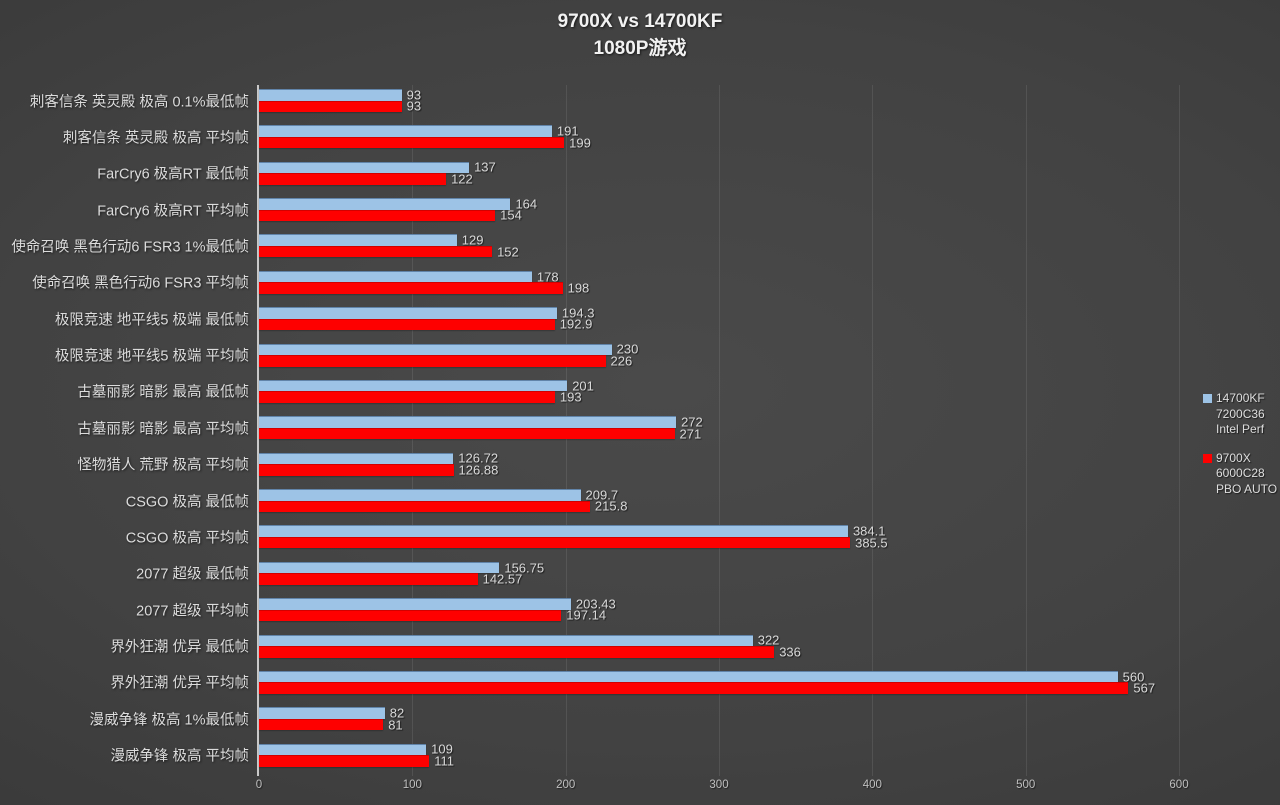  Describe the element at coordinates (707, 688) in the screenshot. I see `bar-9700x: 567` at that location.